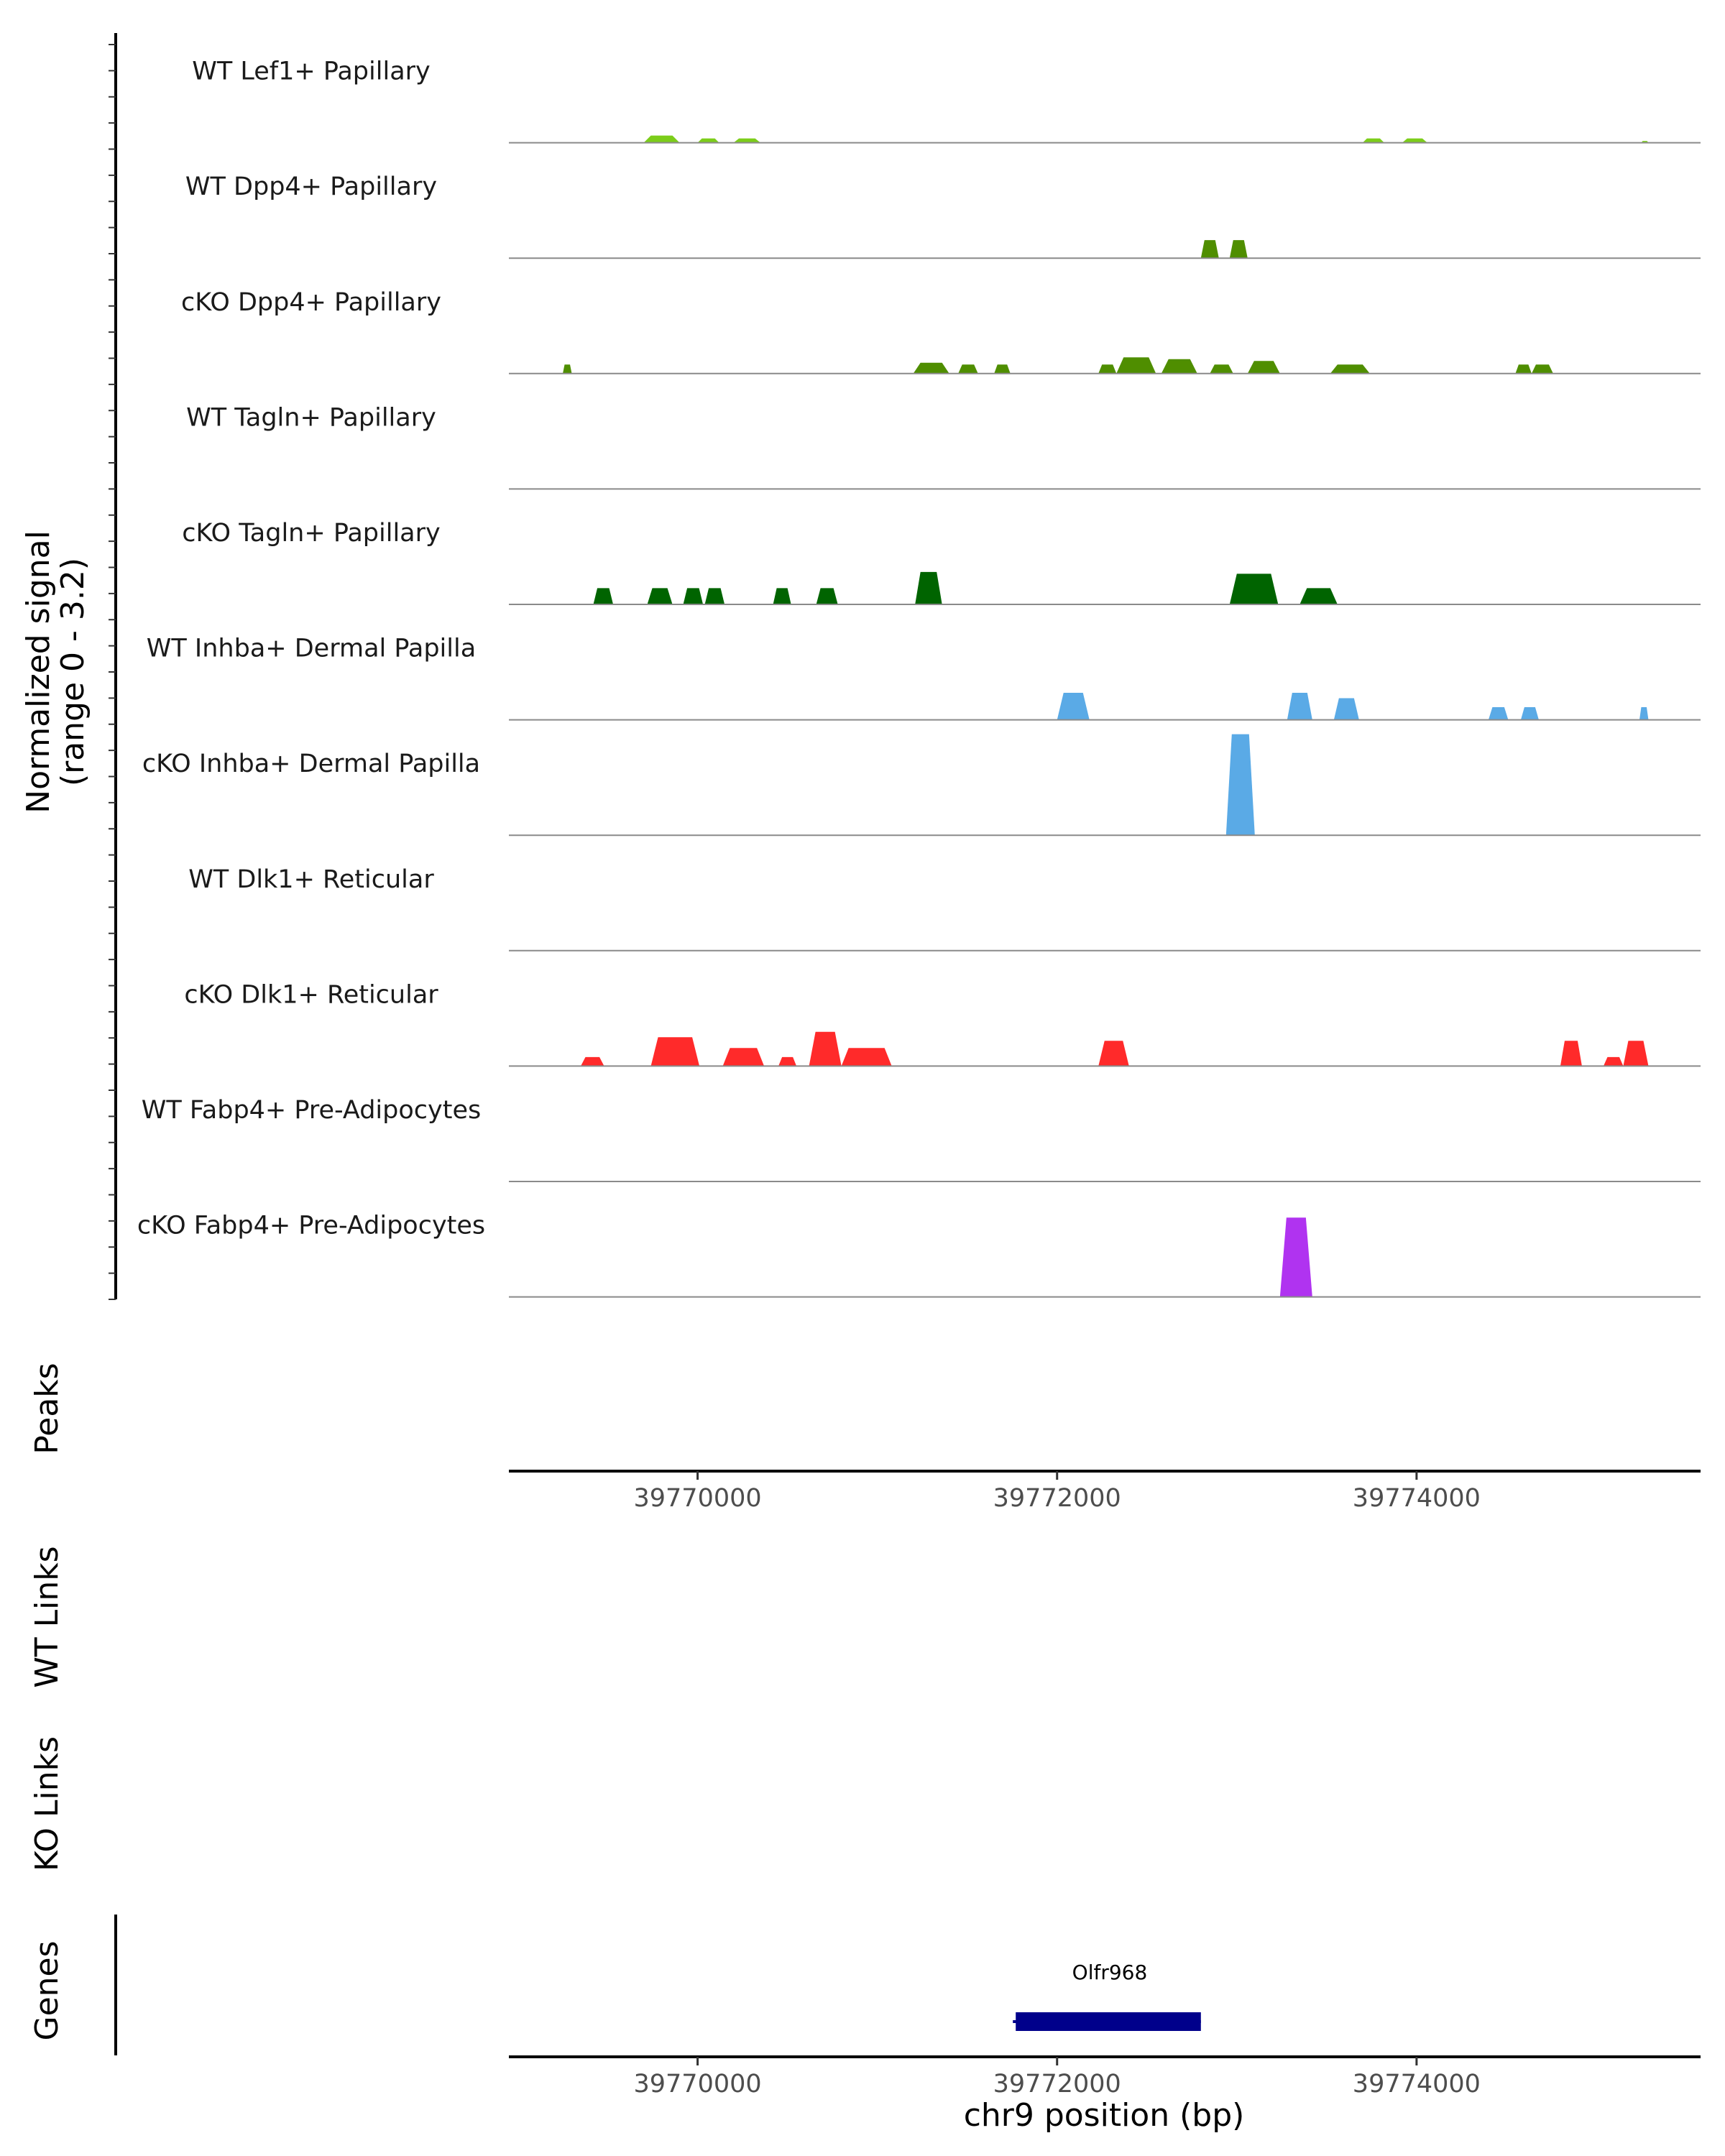 The height and width of the screenshot is (2156, 1725). I want to click on track-label: WT Tagln+ Papillary, so click(311, 417).